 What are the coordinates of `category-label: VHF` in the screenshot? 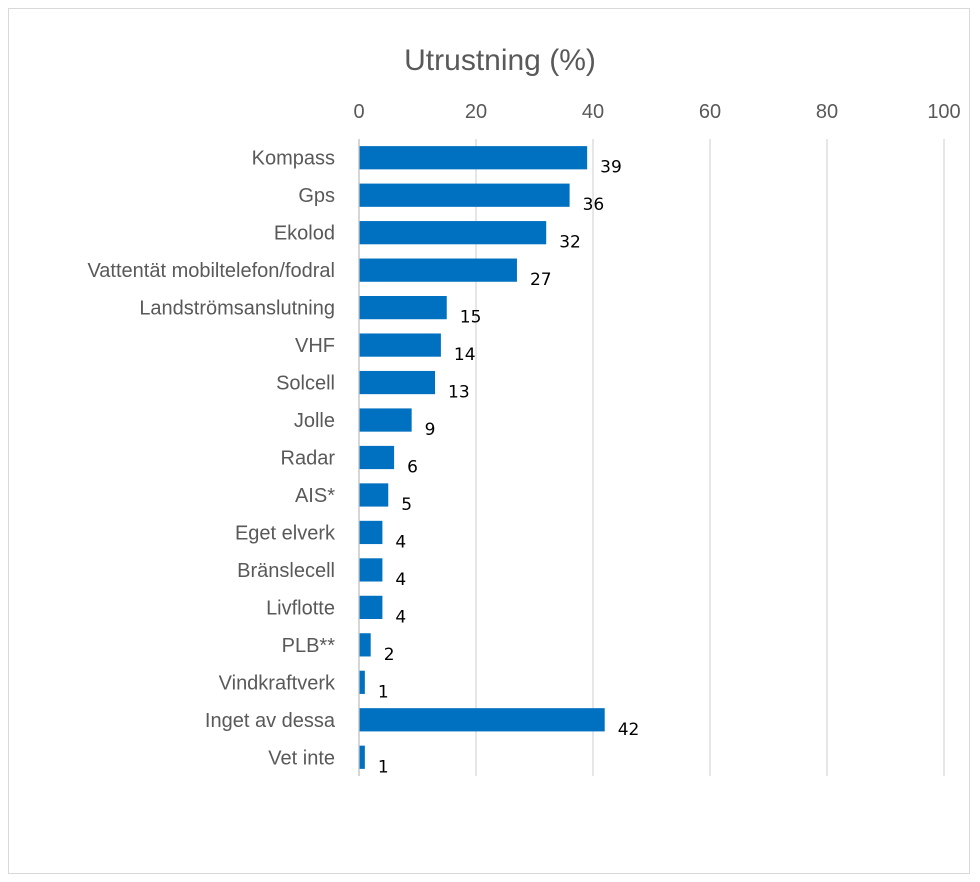 It's located at (315, 346).